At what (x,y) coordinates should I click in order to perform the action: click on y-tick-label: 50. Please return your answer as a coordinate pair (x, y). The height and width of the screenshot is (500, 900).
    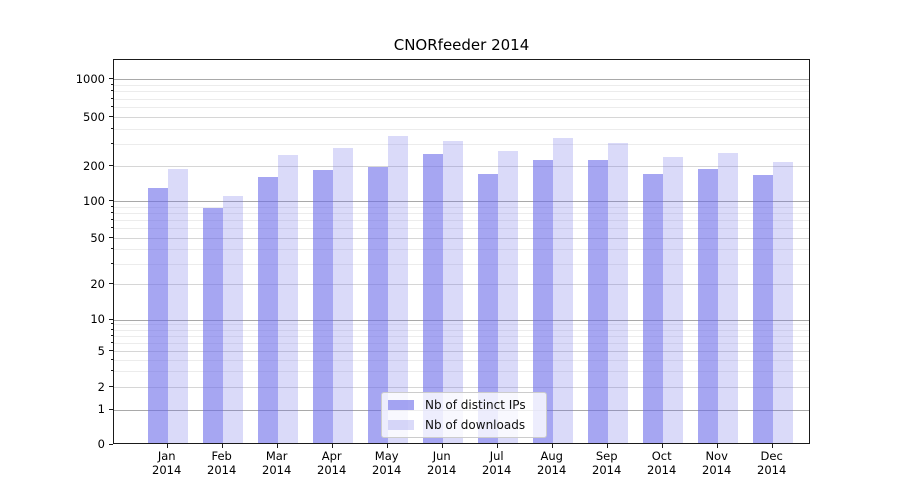
    Looking at the image, I should click on (97, 237).